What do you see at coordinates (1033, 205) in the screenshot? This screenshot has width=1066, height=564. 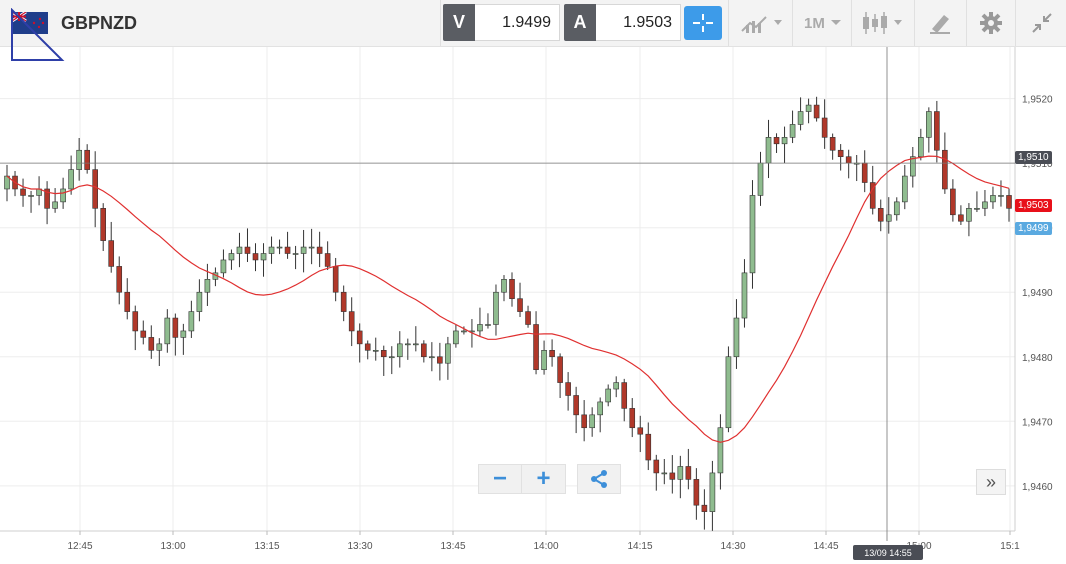 I see `ask-price-label: 1,9503` at bounding box center [1033, 205].